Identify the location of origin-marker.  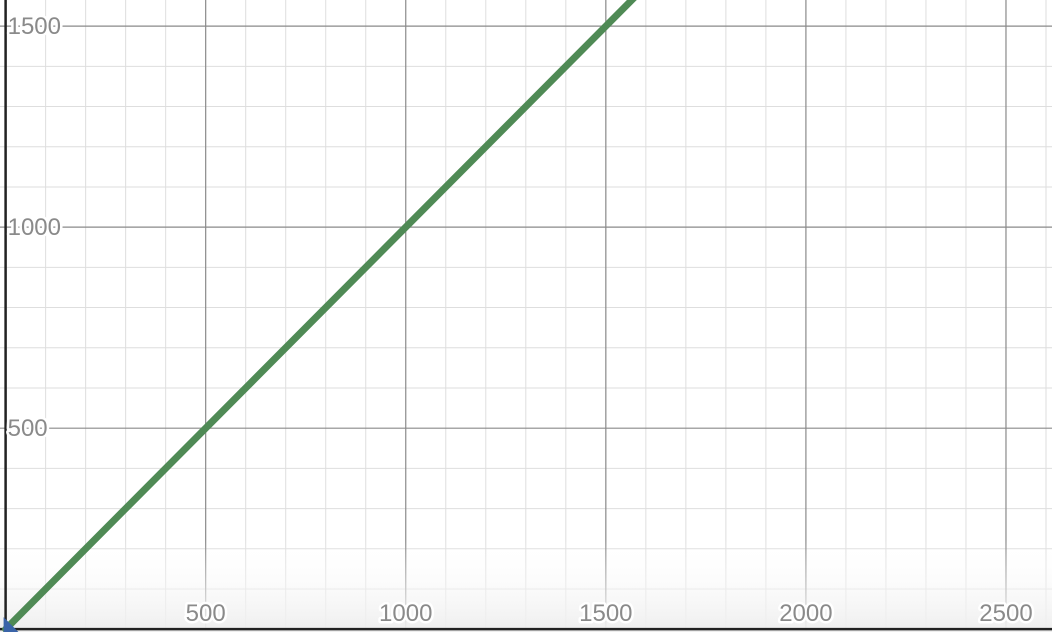
(11, 624).